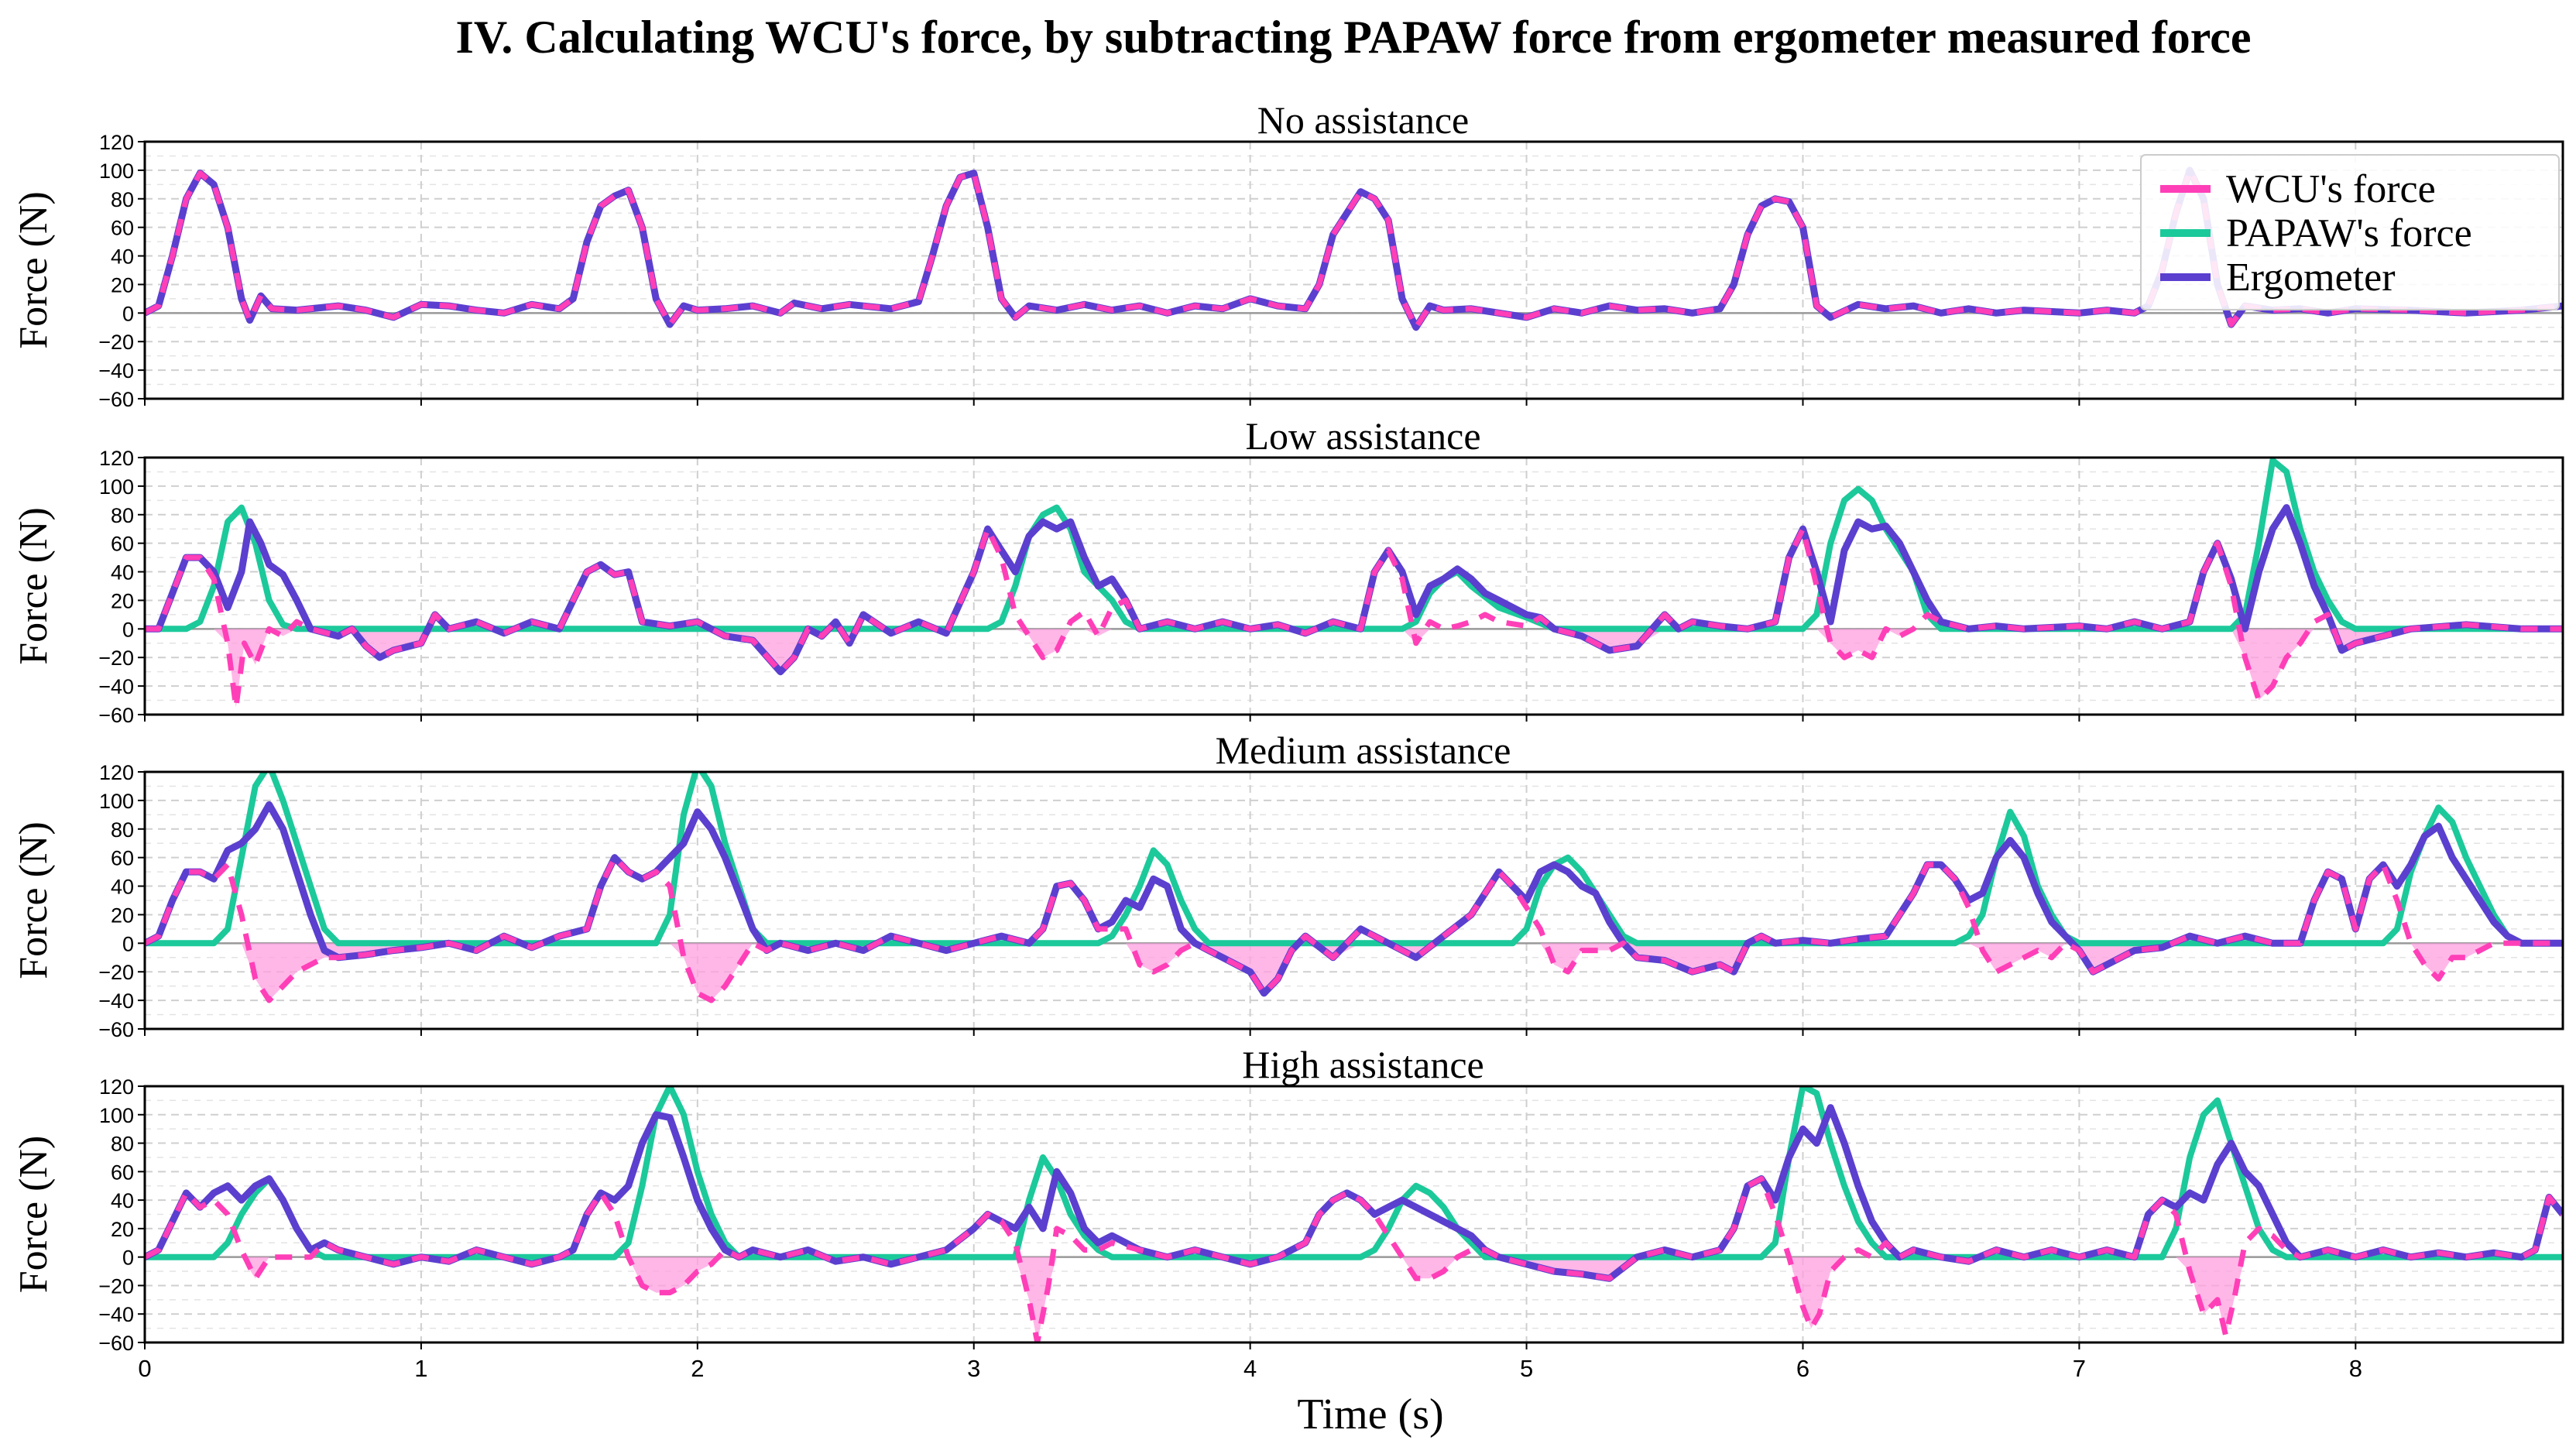  Describe the element at coordinates (1363, 120) in the screenshot. I see `panel-title: No assistance` at that location.